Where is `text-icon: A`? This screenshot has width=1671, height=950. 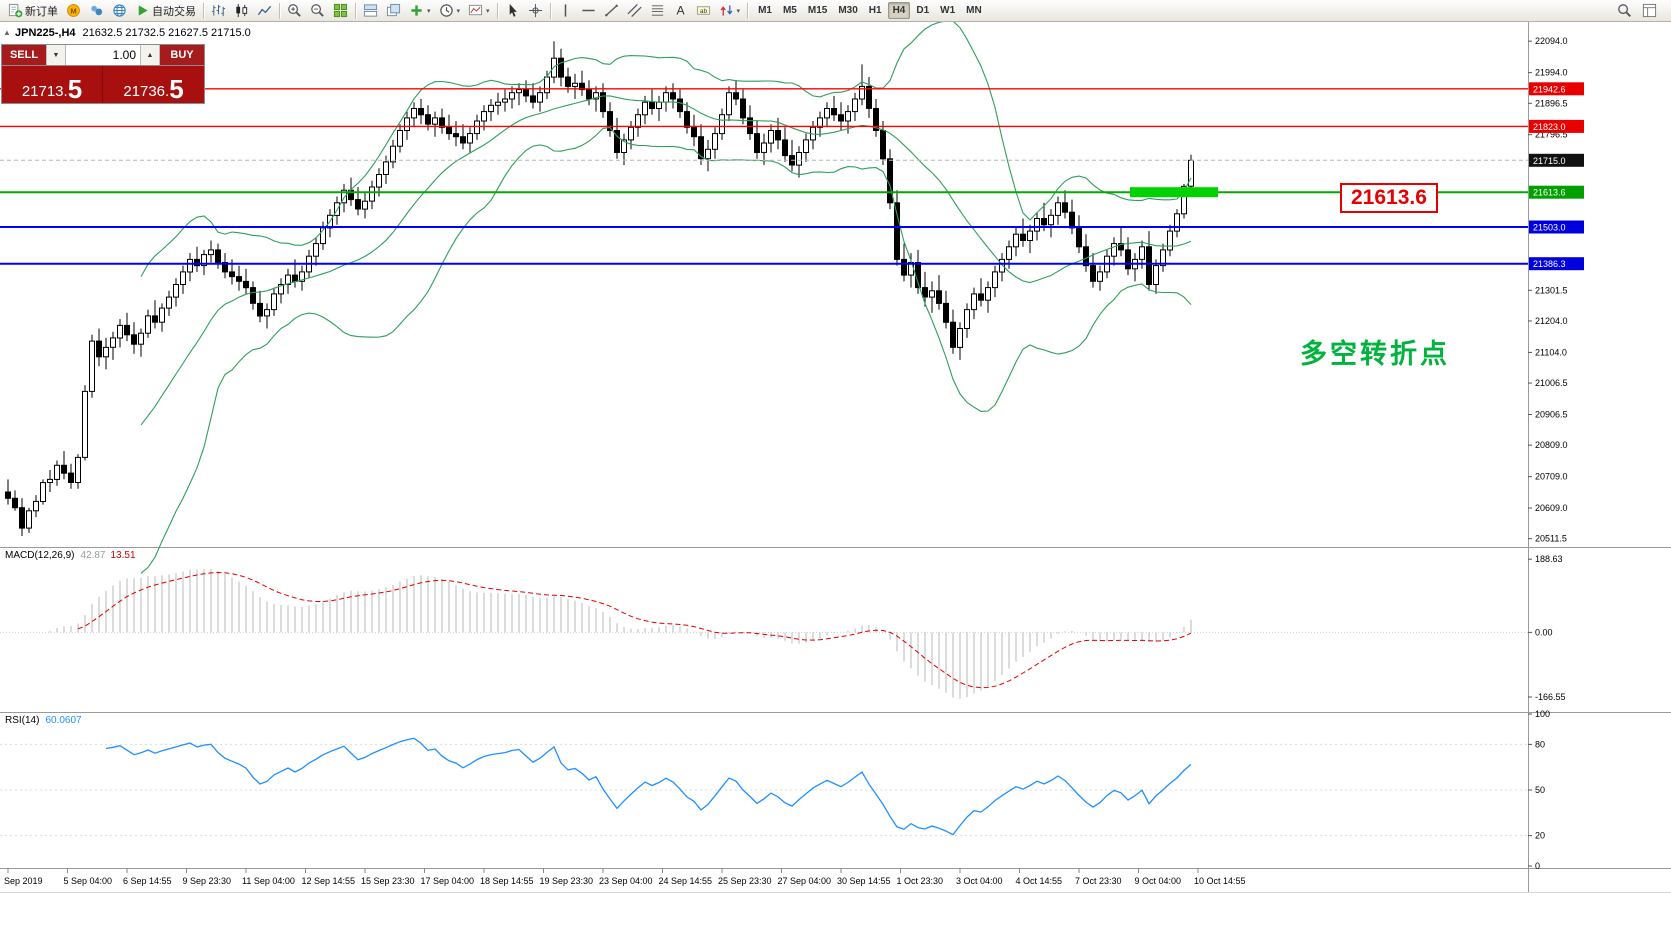
text-icon: A is located at coordinates (680, 10).